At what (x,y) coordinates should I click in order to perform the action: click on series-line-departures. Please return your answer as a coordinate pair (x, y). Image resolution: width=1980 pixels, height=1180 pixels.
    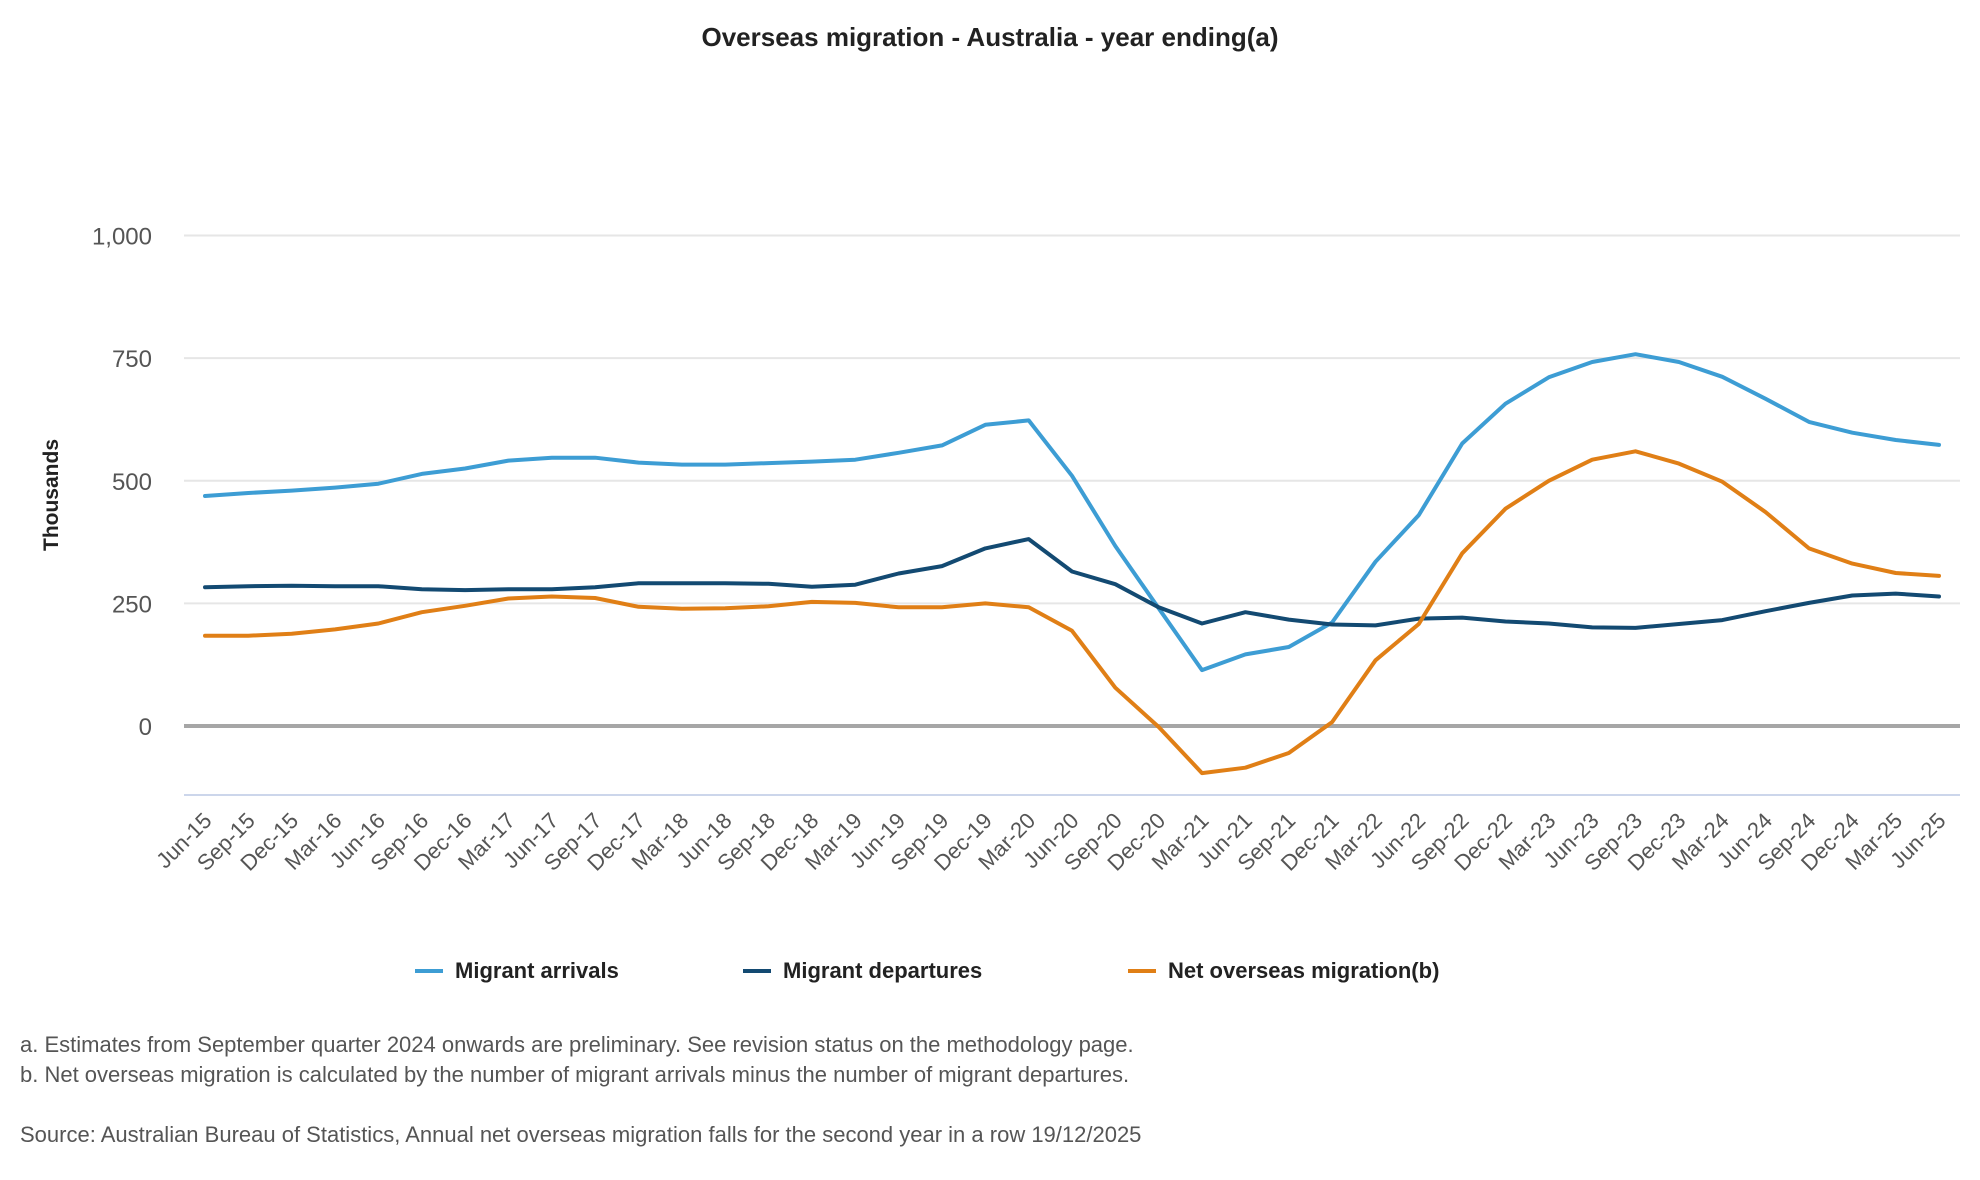
    Looking at the image, I should click on (1072, 583).